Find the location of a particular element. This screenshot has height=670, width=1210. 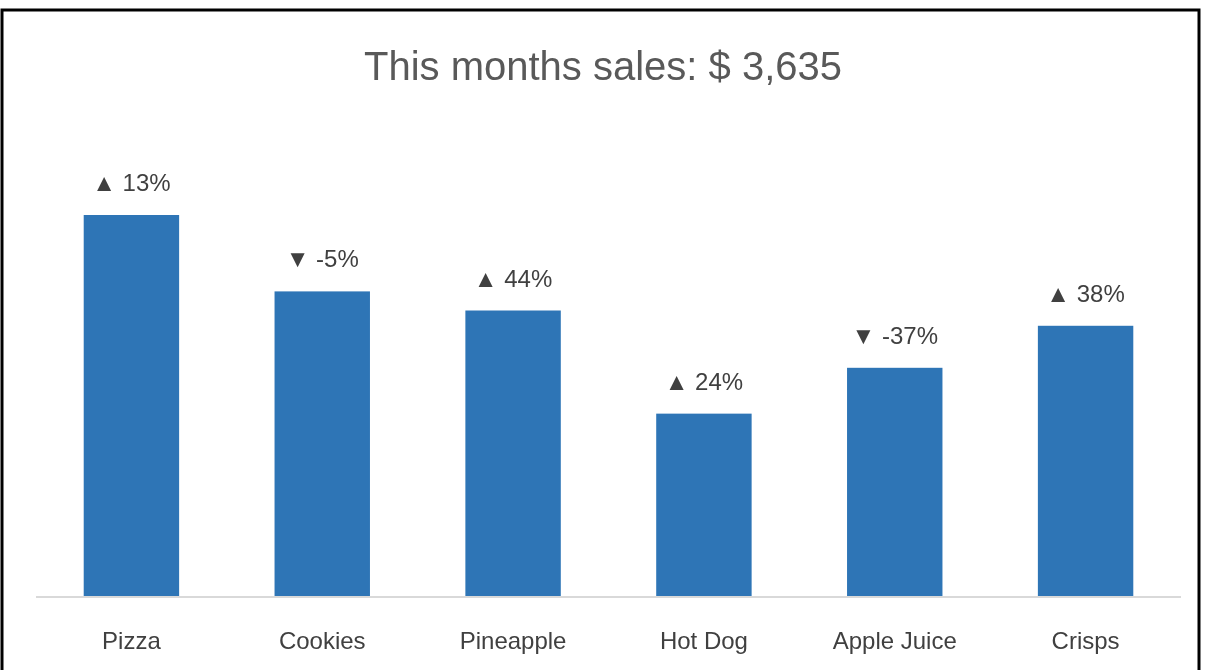

annotation: ▲ 38% is located at coordinates (1085, 293).